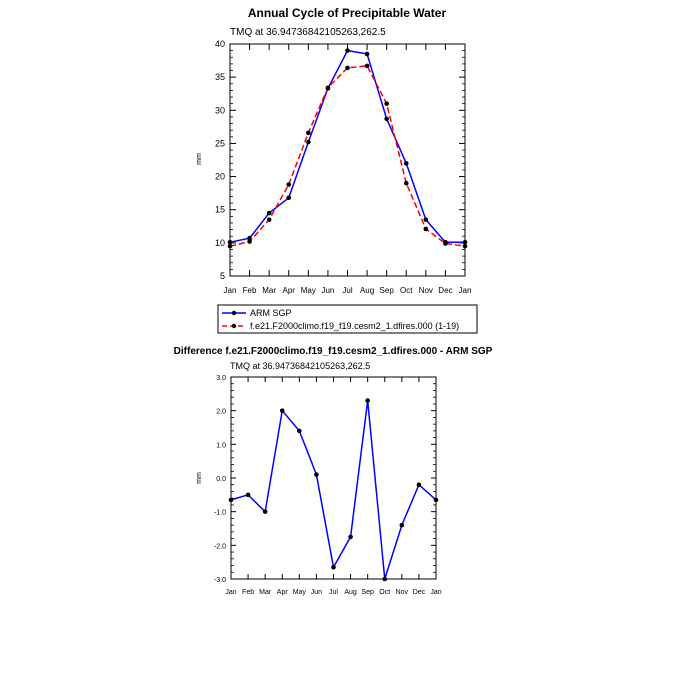 The height and width of the screenshot is (675, 675). Describe the element at coordinates (271, 313) in the screenshot. I see `legend-label-arm-sgp: ARM SGP` at that location.